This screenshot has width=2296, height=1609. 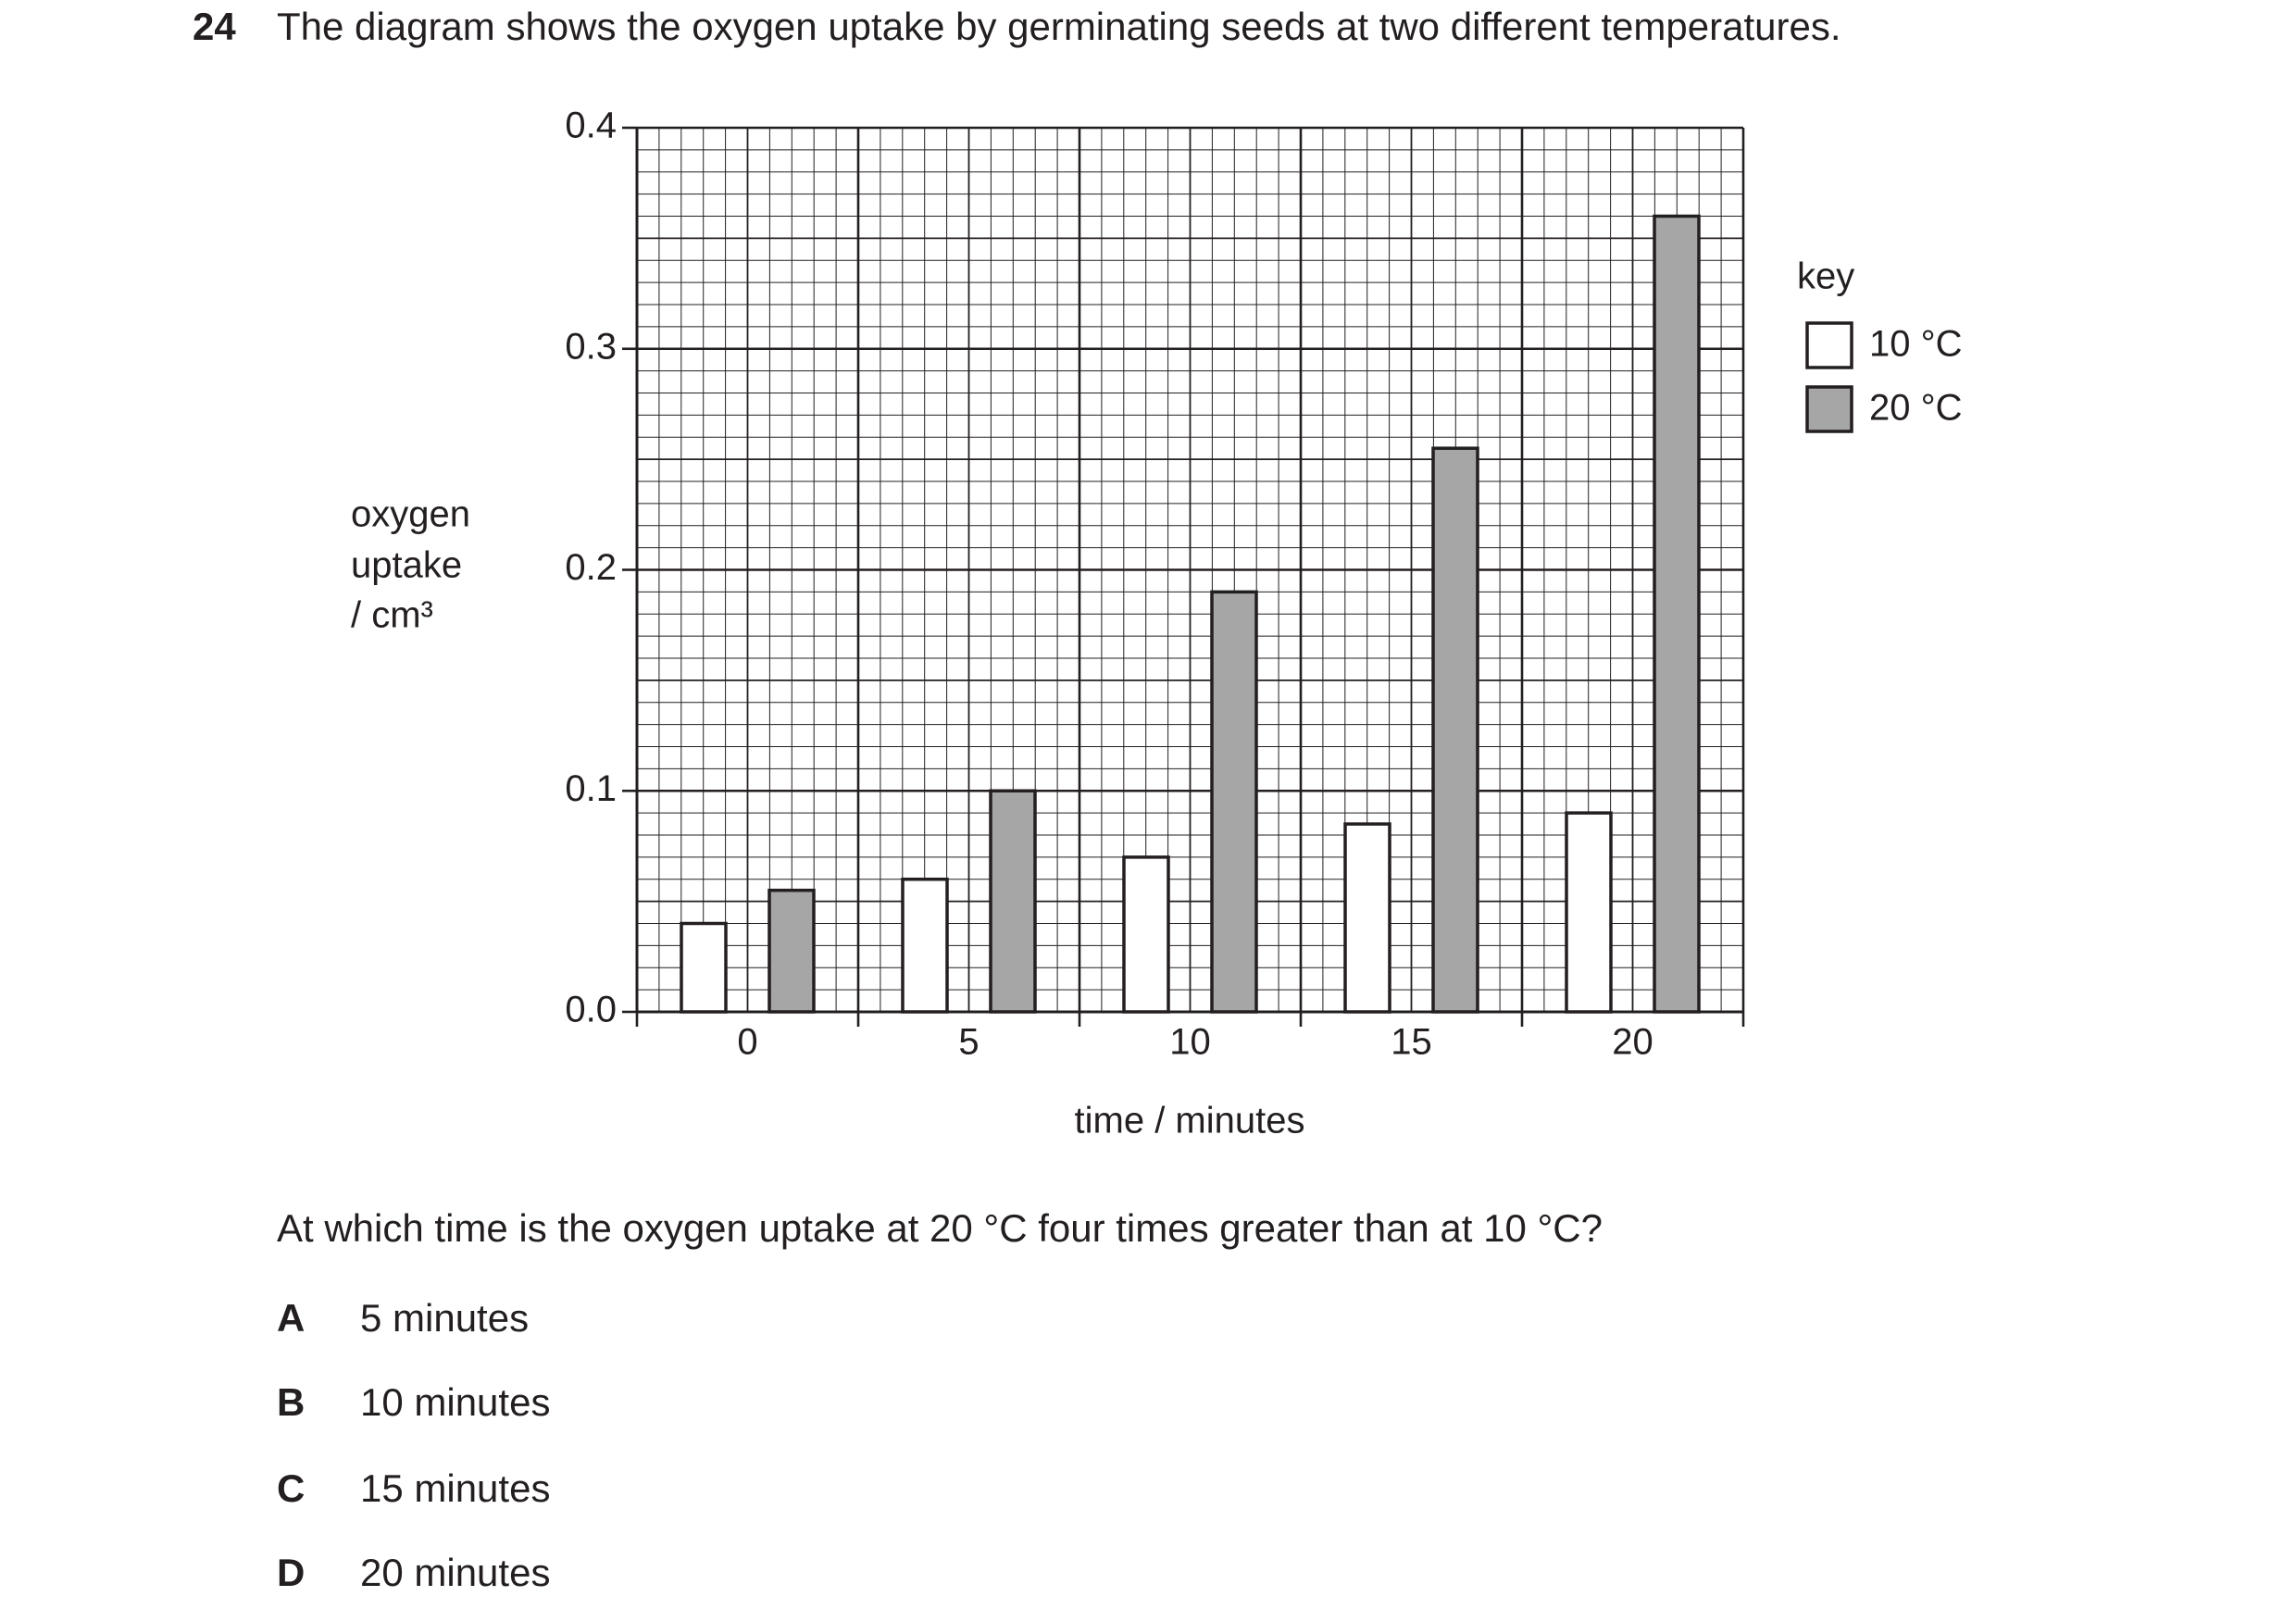 I want to click on legend-label: 10 °C, so click(x=1916, y=344).